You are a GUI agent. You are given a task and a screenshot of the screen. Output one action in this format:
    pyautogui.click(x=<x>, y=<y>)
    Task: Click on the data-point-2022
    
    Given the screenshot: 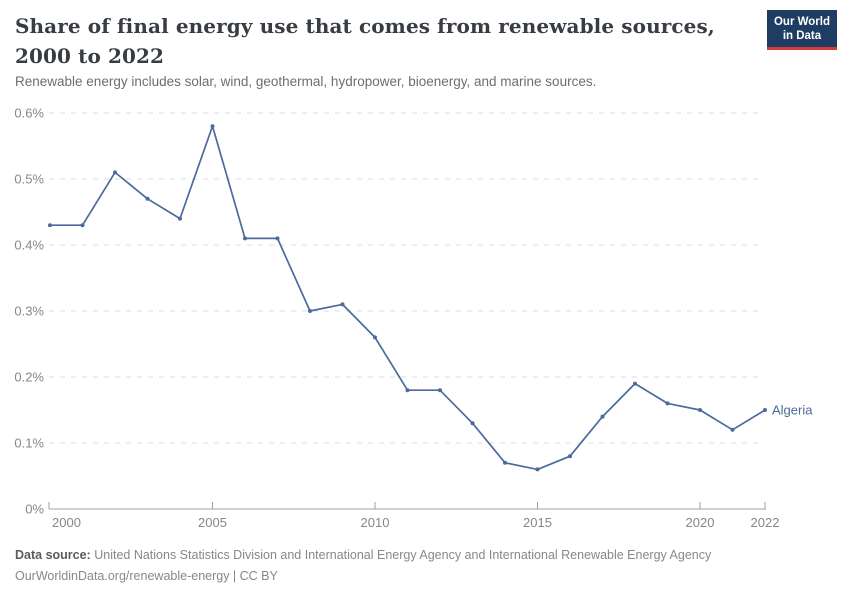 What is the action you would take?
    pyautogui.click(x=765, y=410)
    